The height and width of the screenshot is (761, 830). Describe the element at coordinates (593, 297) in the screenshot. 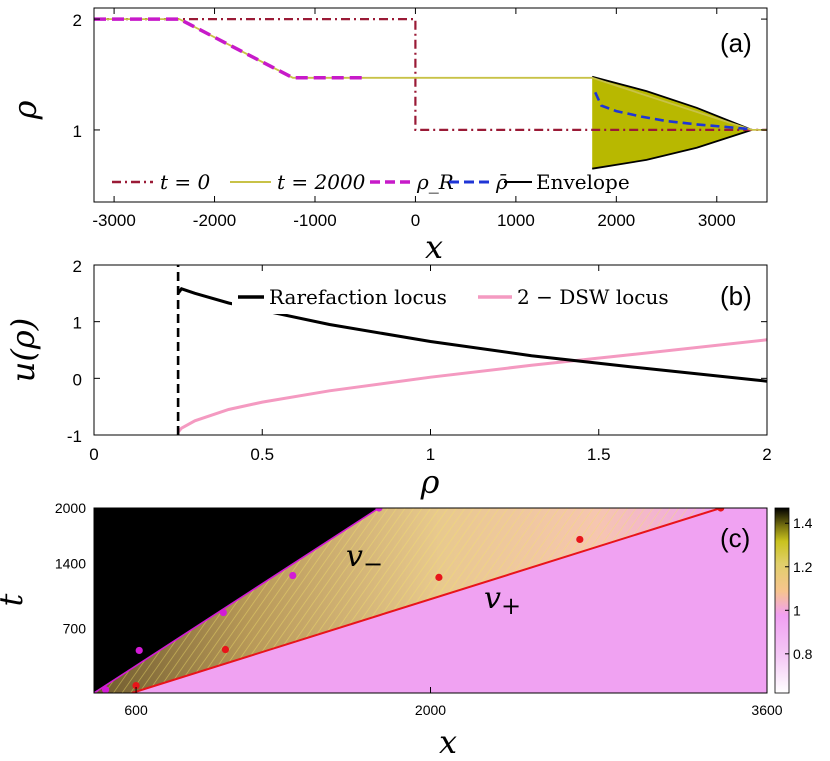

I see `legend-dsw-label: 2 − DSW locus` at that location.